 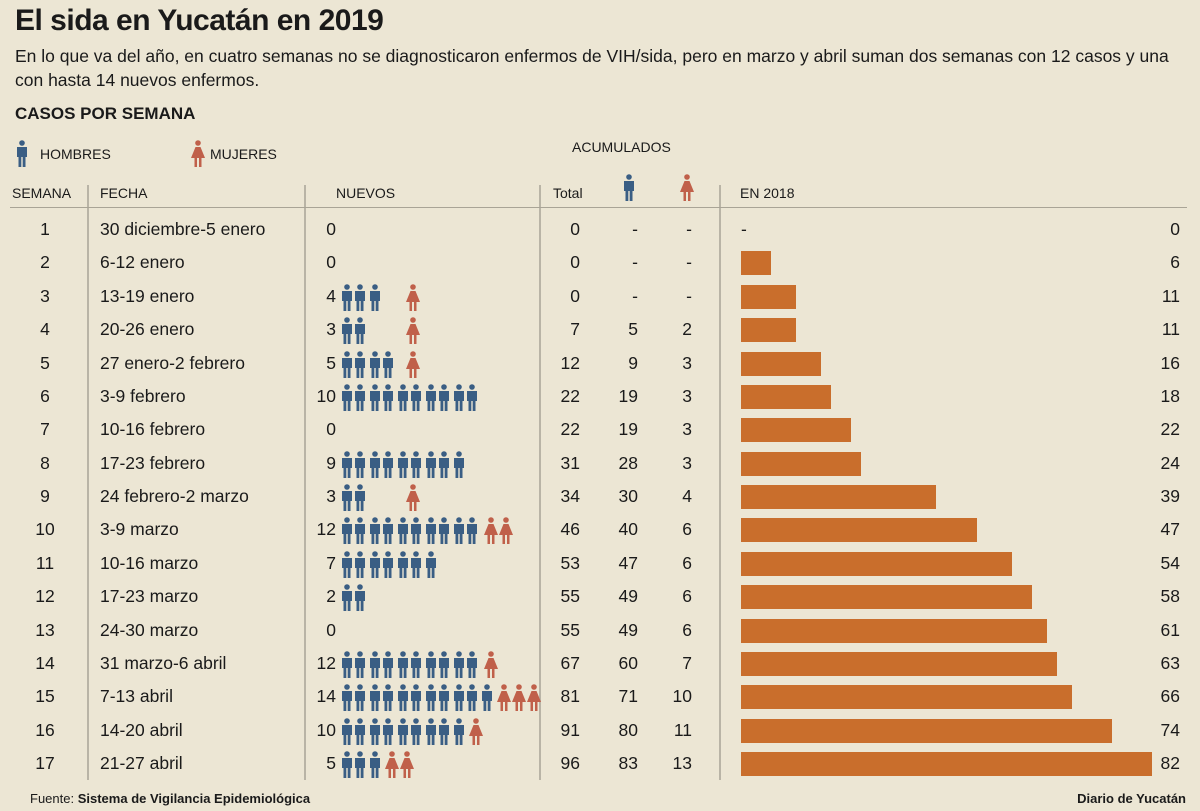 What do you see at coordinates (45, 629) in the screenshot?
I see `cell-semana: 13` at bounding box center [45, 629].